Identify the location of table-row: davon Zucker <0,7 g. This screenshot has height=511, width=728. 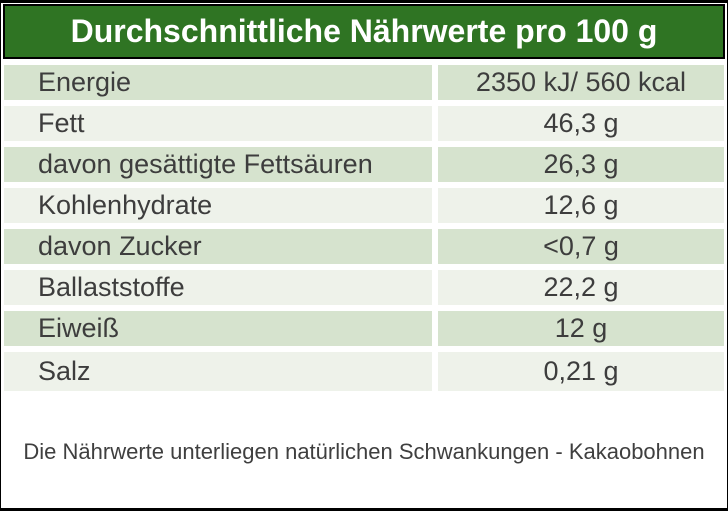
(364, 246).